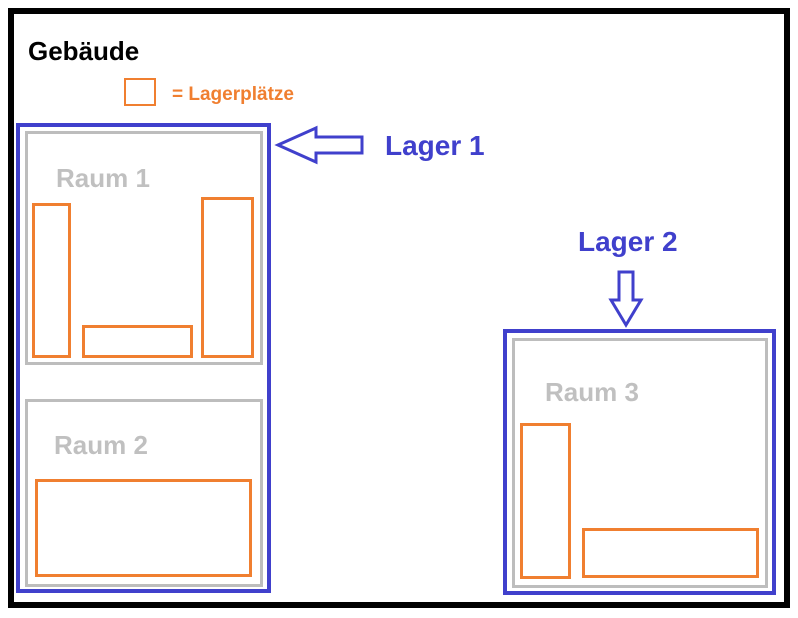  Describe the element at coordinates (435, 145) in the screenshot. I see `lager-1-label: Lager 1` at that location.